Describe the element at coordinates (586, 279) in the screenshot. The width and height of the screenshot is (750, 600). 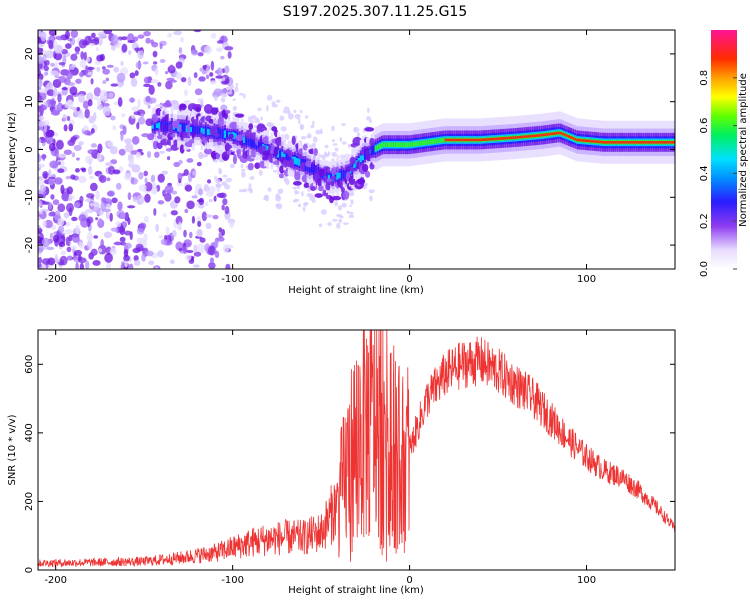
I see `heatmap-xtick-label: 100` at that location.